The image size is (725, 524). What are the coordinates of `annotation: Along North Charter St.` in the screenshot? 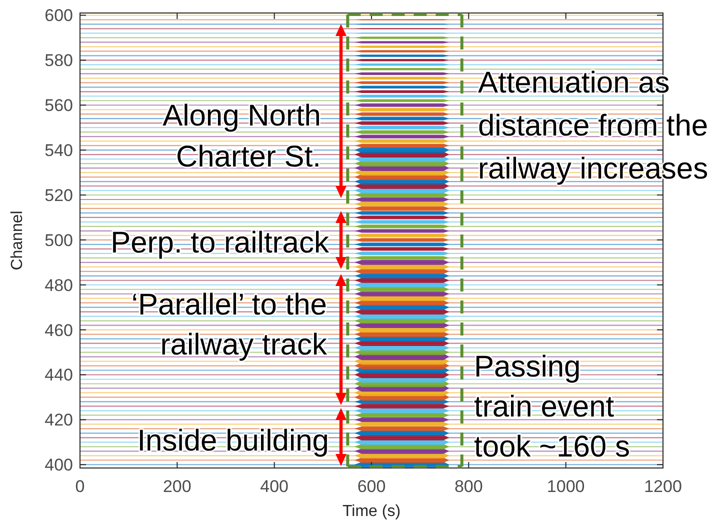 It's located at (241, 136).